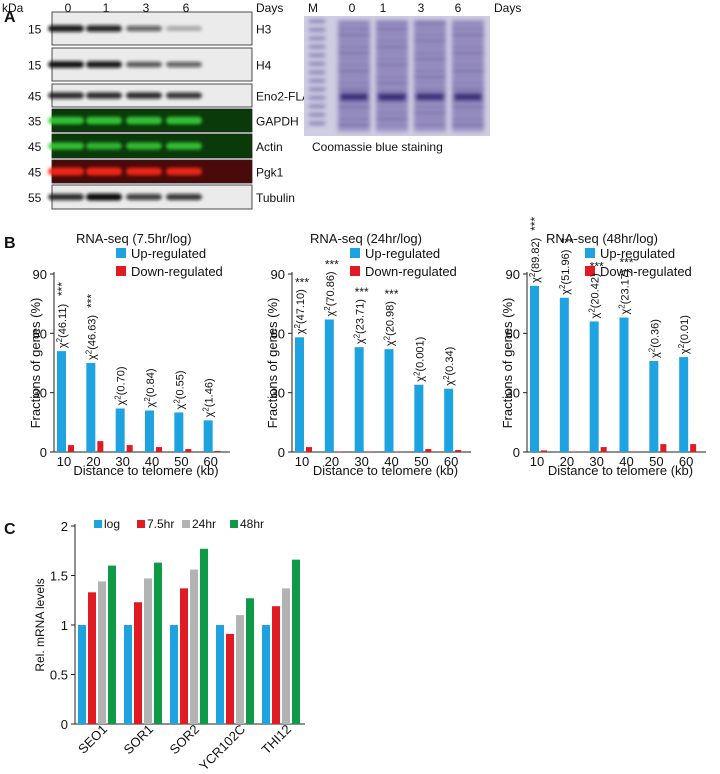  I want to click on x-tick-label-ycr102c: YCR102C, so click(222, 748).